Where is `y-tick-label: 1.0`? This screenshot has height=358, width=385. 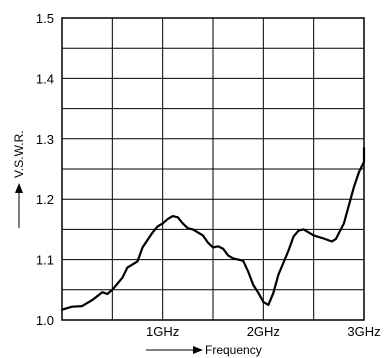
y-tick-label: 1.0 is located at coordinates (45, 320).